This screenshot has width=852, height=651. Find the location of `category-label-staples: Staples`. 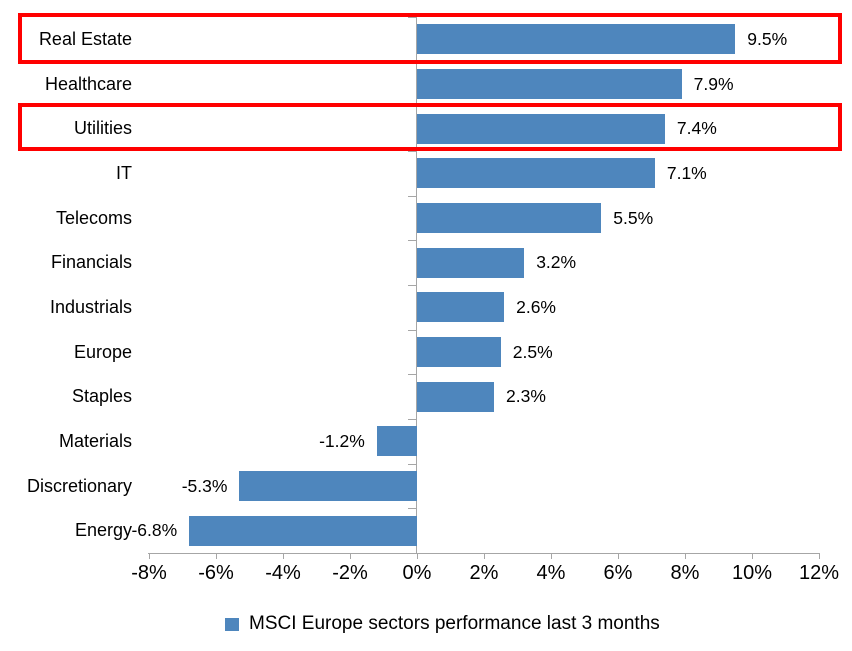

category-label-staples: Staples is located at coordinates (101, 396).